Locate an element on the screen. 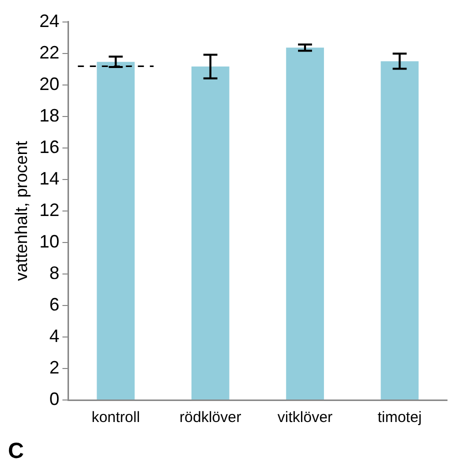 This screenshot has height=474, width=461. x-tick-label: timotej is located at coordinates (400, 417).